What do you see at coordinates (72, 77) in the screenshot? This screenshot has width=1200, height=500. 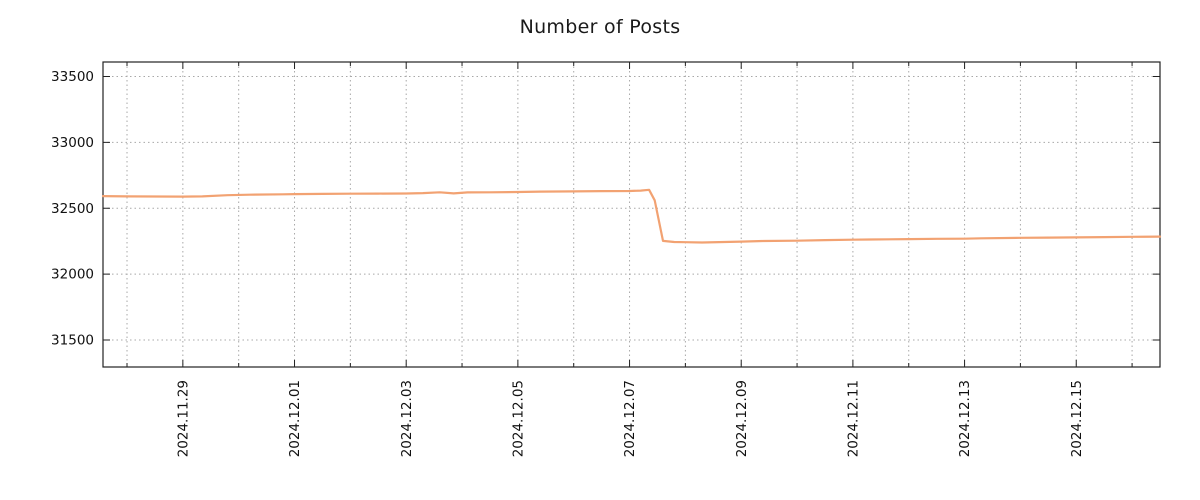 I see `y-tick-label: 33500` at bounding box center [72, 77].